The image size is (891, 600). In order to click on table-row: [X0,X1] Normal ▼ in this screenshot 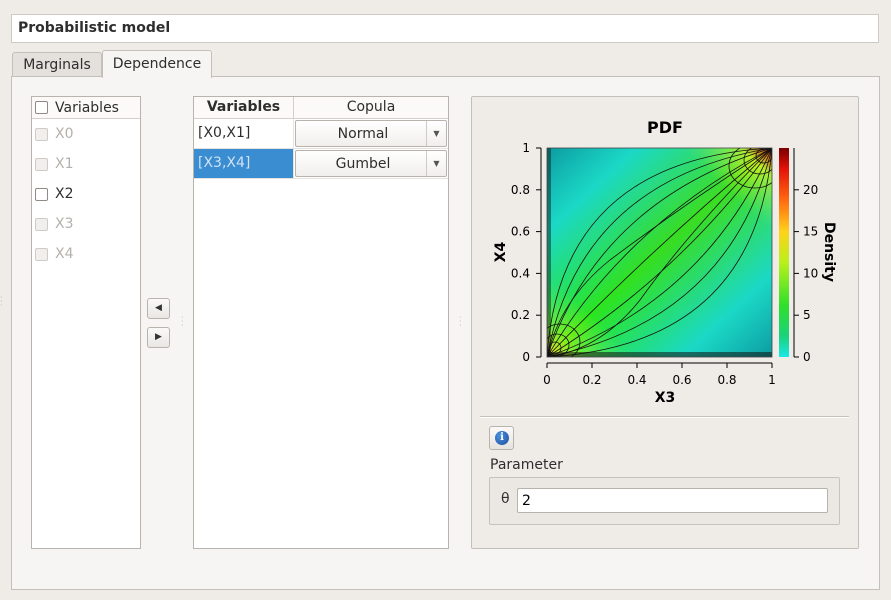, I will do `click(321, 134)`.